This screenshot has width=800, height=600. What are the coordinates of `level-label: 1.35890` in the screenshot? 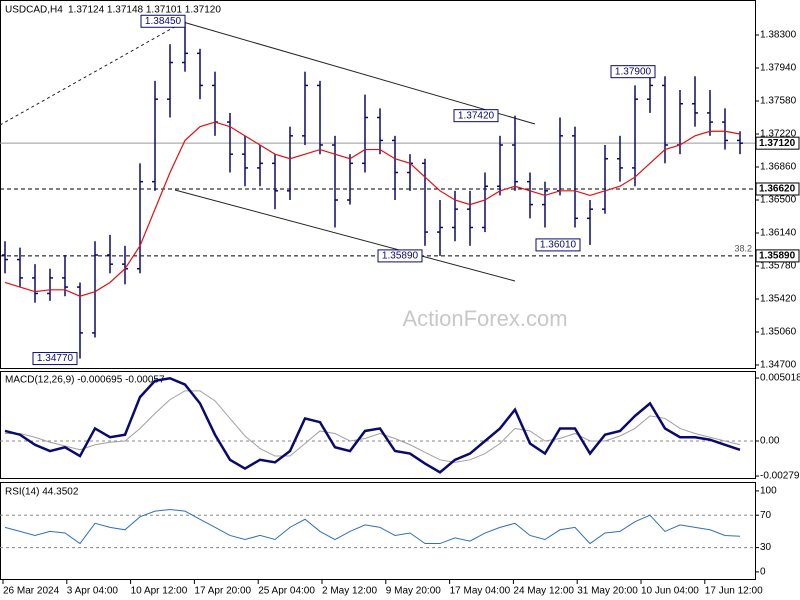 It's located at (777, 256).